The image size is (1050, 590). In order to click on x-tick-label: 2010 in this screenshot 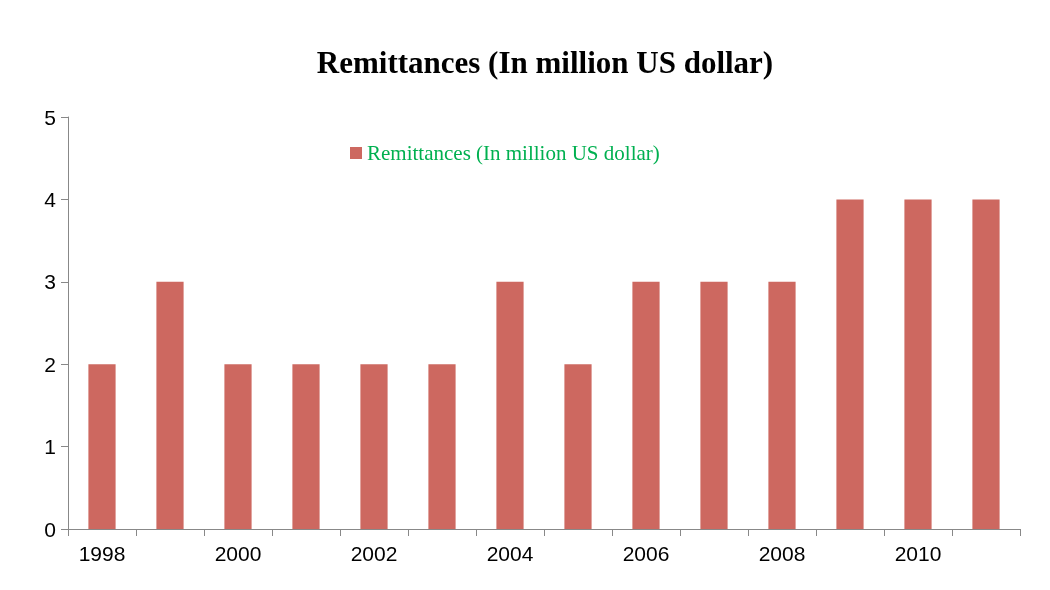, I will do `click(918, 553)`.